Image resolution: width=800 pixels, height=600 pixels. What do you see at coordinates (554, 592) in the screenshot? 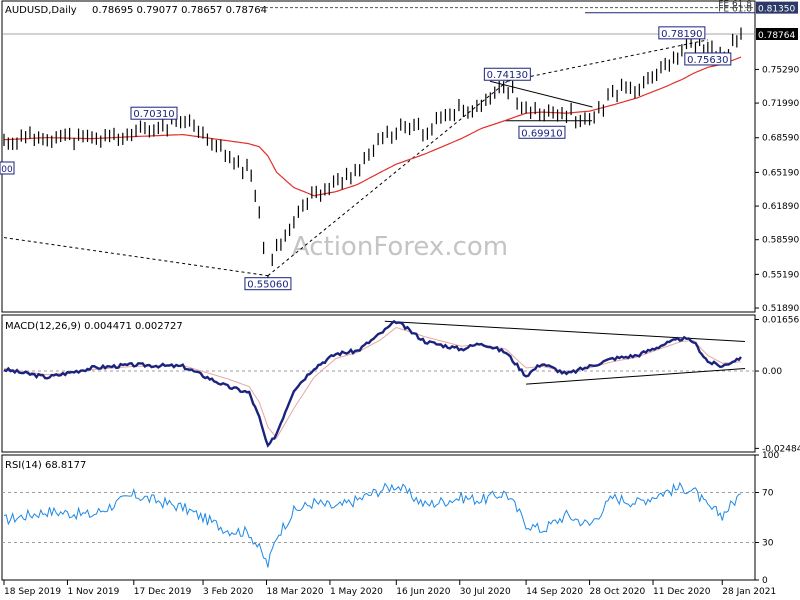
I see `time-axis-label: 14 Sep 2020` at bounding box center [554, 592].